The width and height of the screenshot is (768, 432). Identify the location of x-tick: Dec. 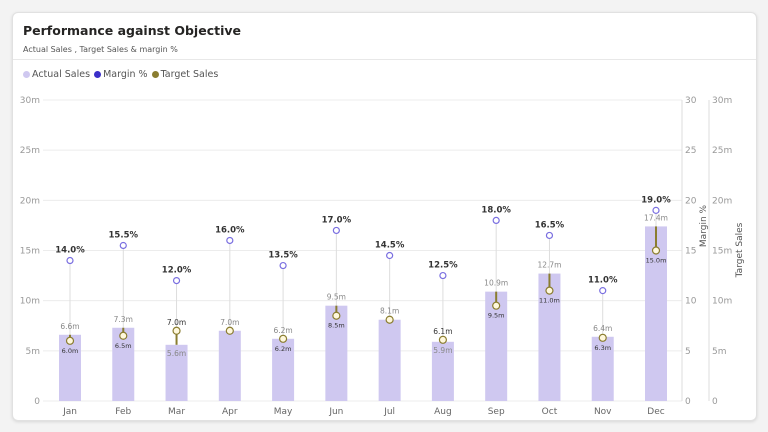
(655, 412).